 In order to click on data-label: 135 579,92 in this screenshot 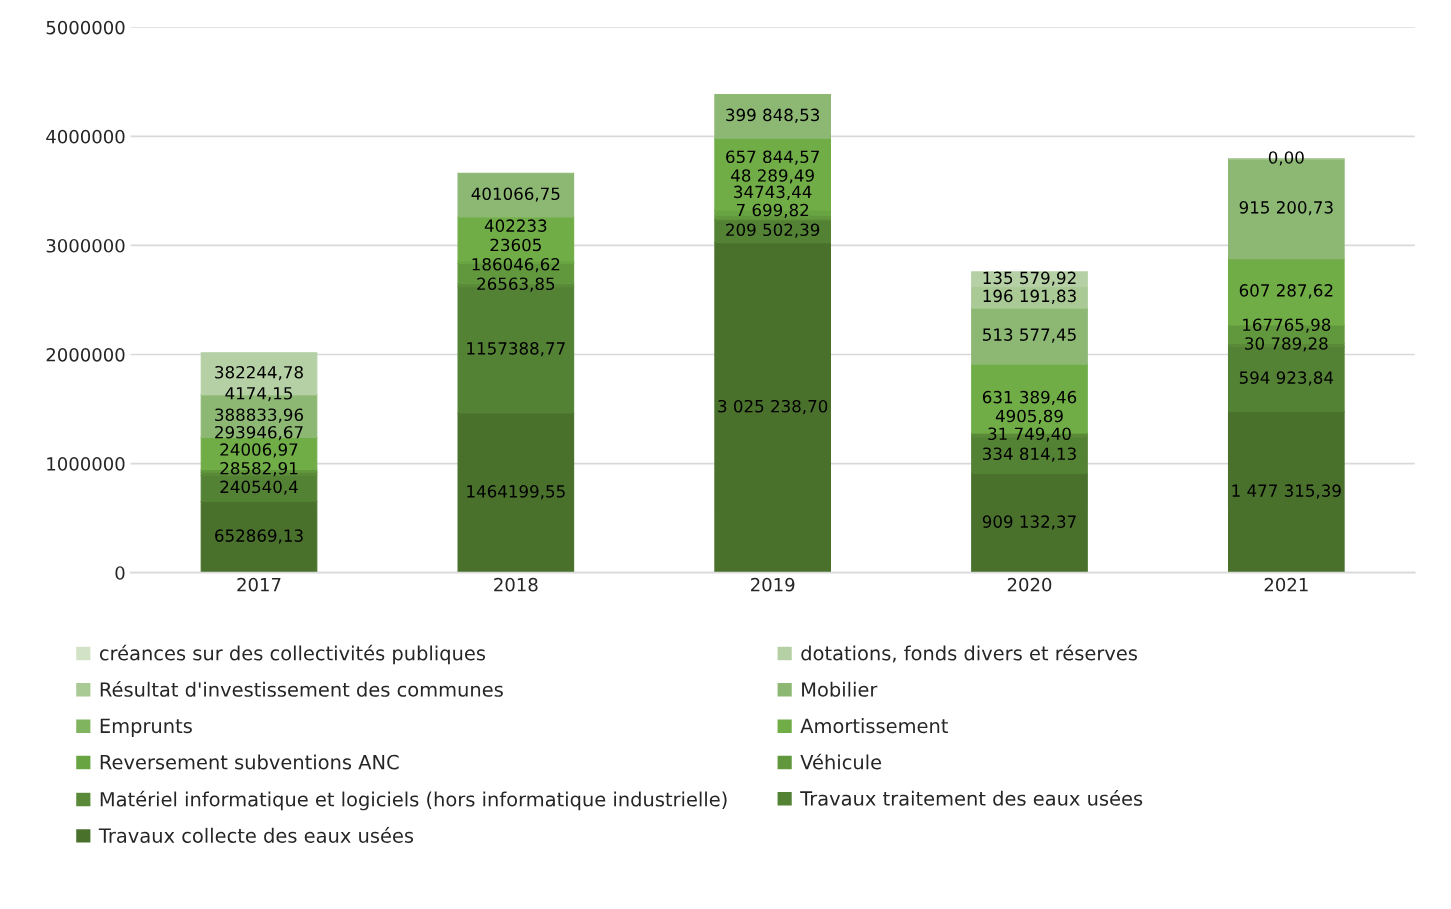, I will do `click(1029, 278)`.